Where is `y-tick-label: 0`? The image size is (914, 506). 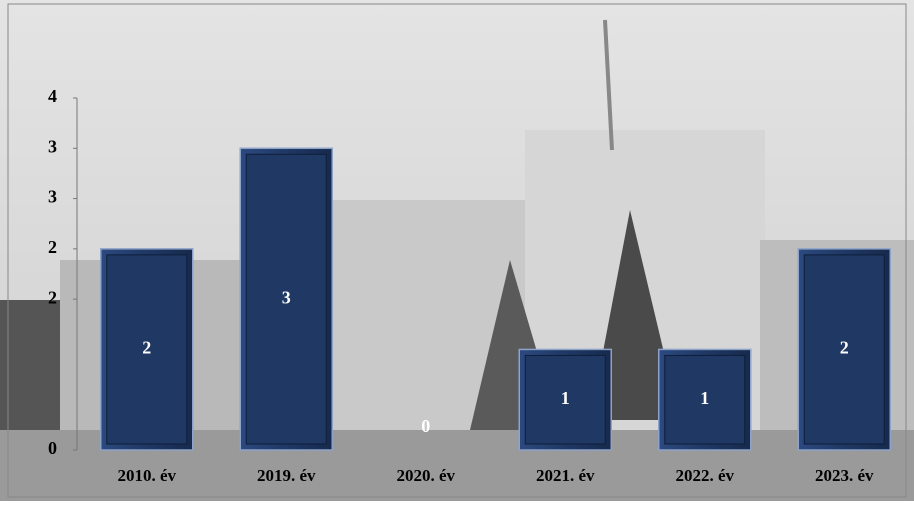 y-tick-label: 0 is located at coordinates (52, 448).